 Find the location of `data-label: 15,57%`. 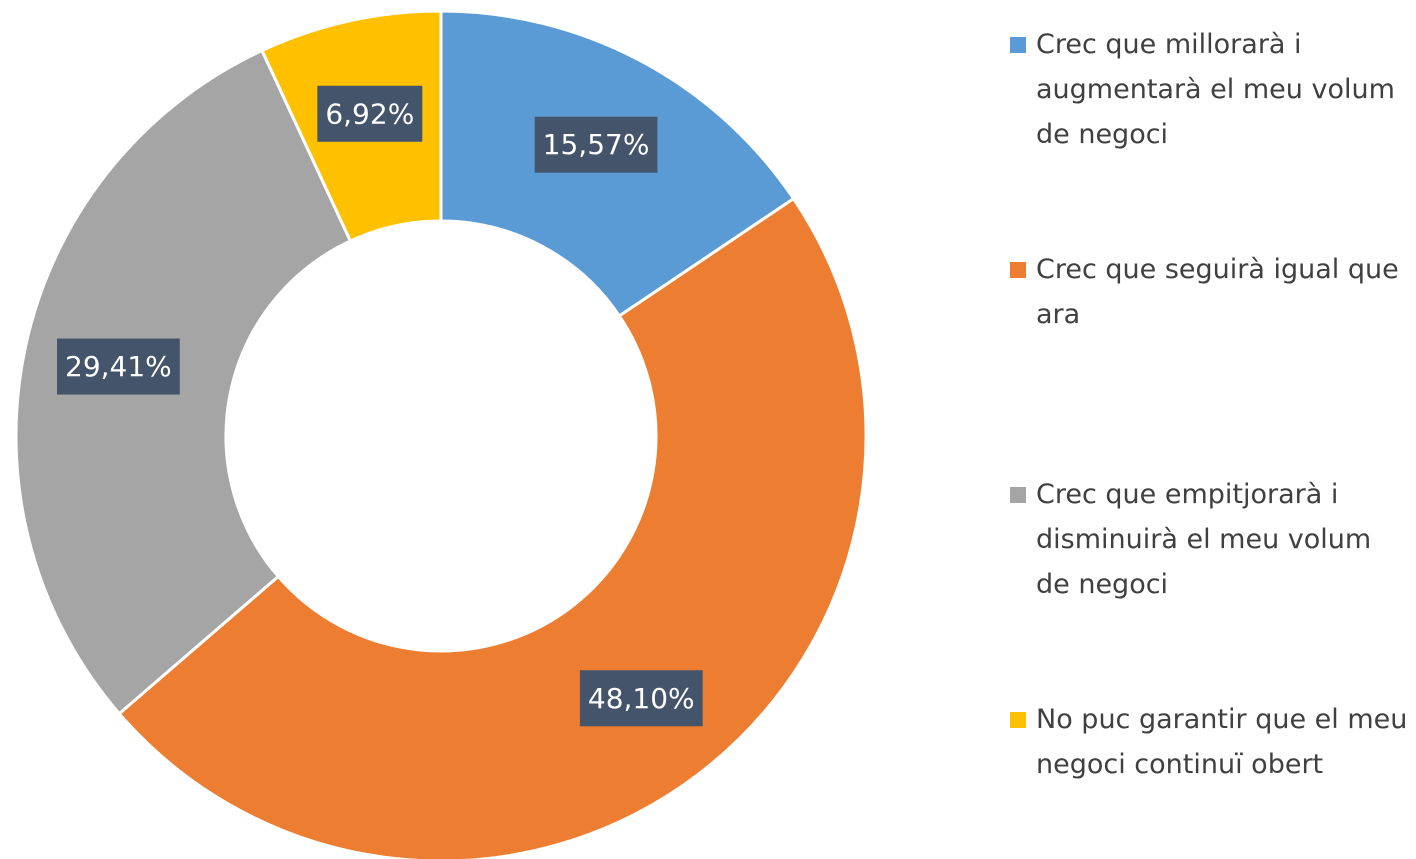

data-label: 15,57% is located at coordinates (596, 144).